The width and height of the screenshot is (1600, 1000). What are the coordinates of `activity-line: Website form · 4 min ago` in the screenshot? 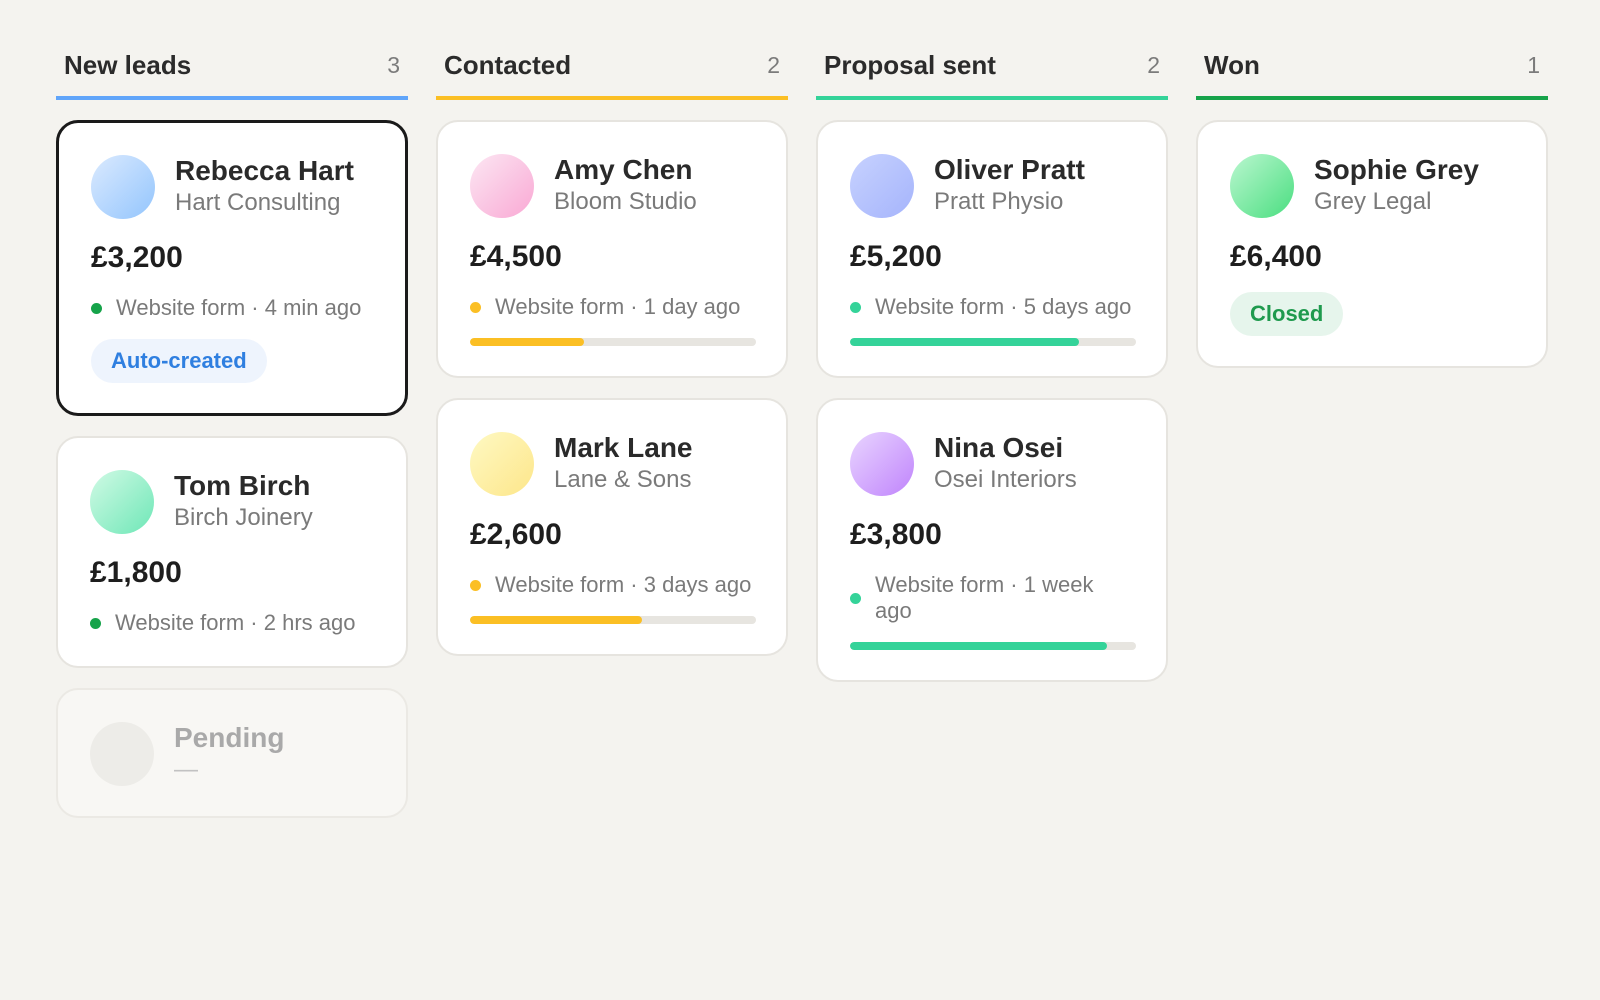 It's located at (233, 308).